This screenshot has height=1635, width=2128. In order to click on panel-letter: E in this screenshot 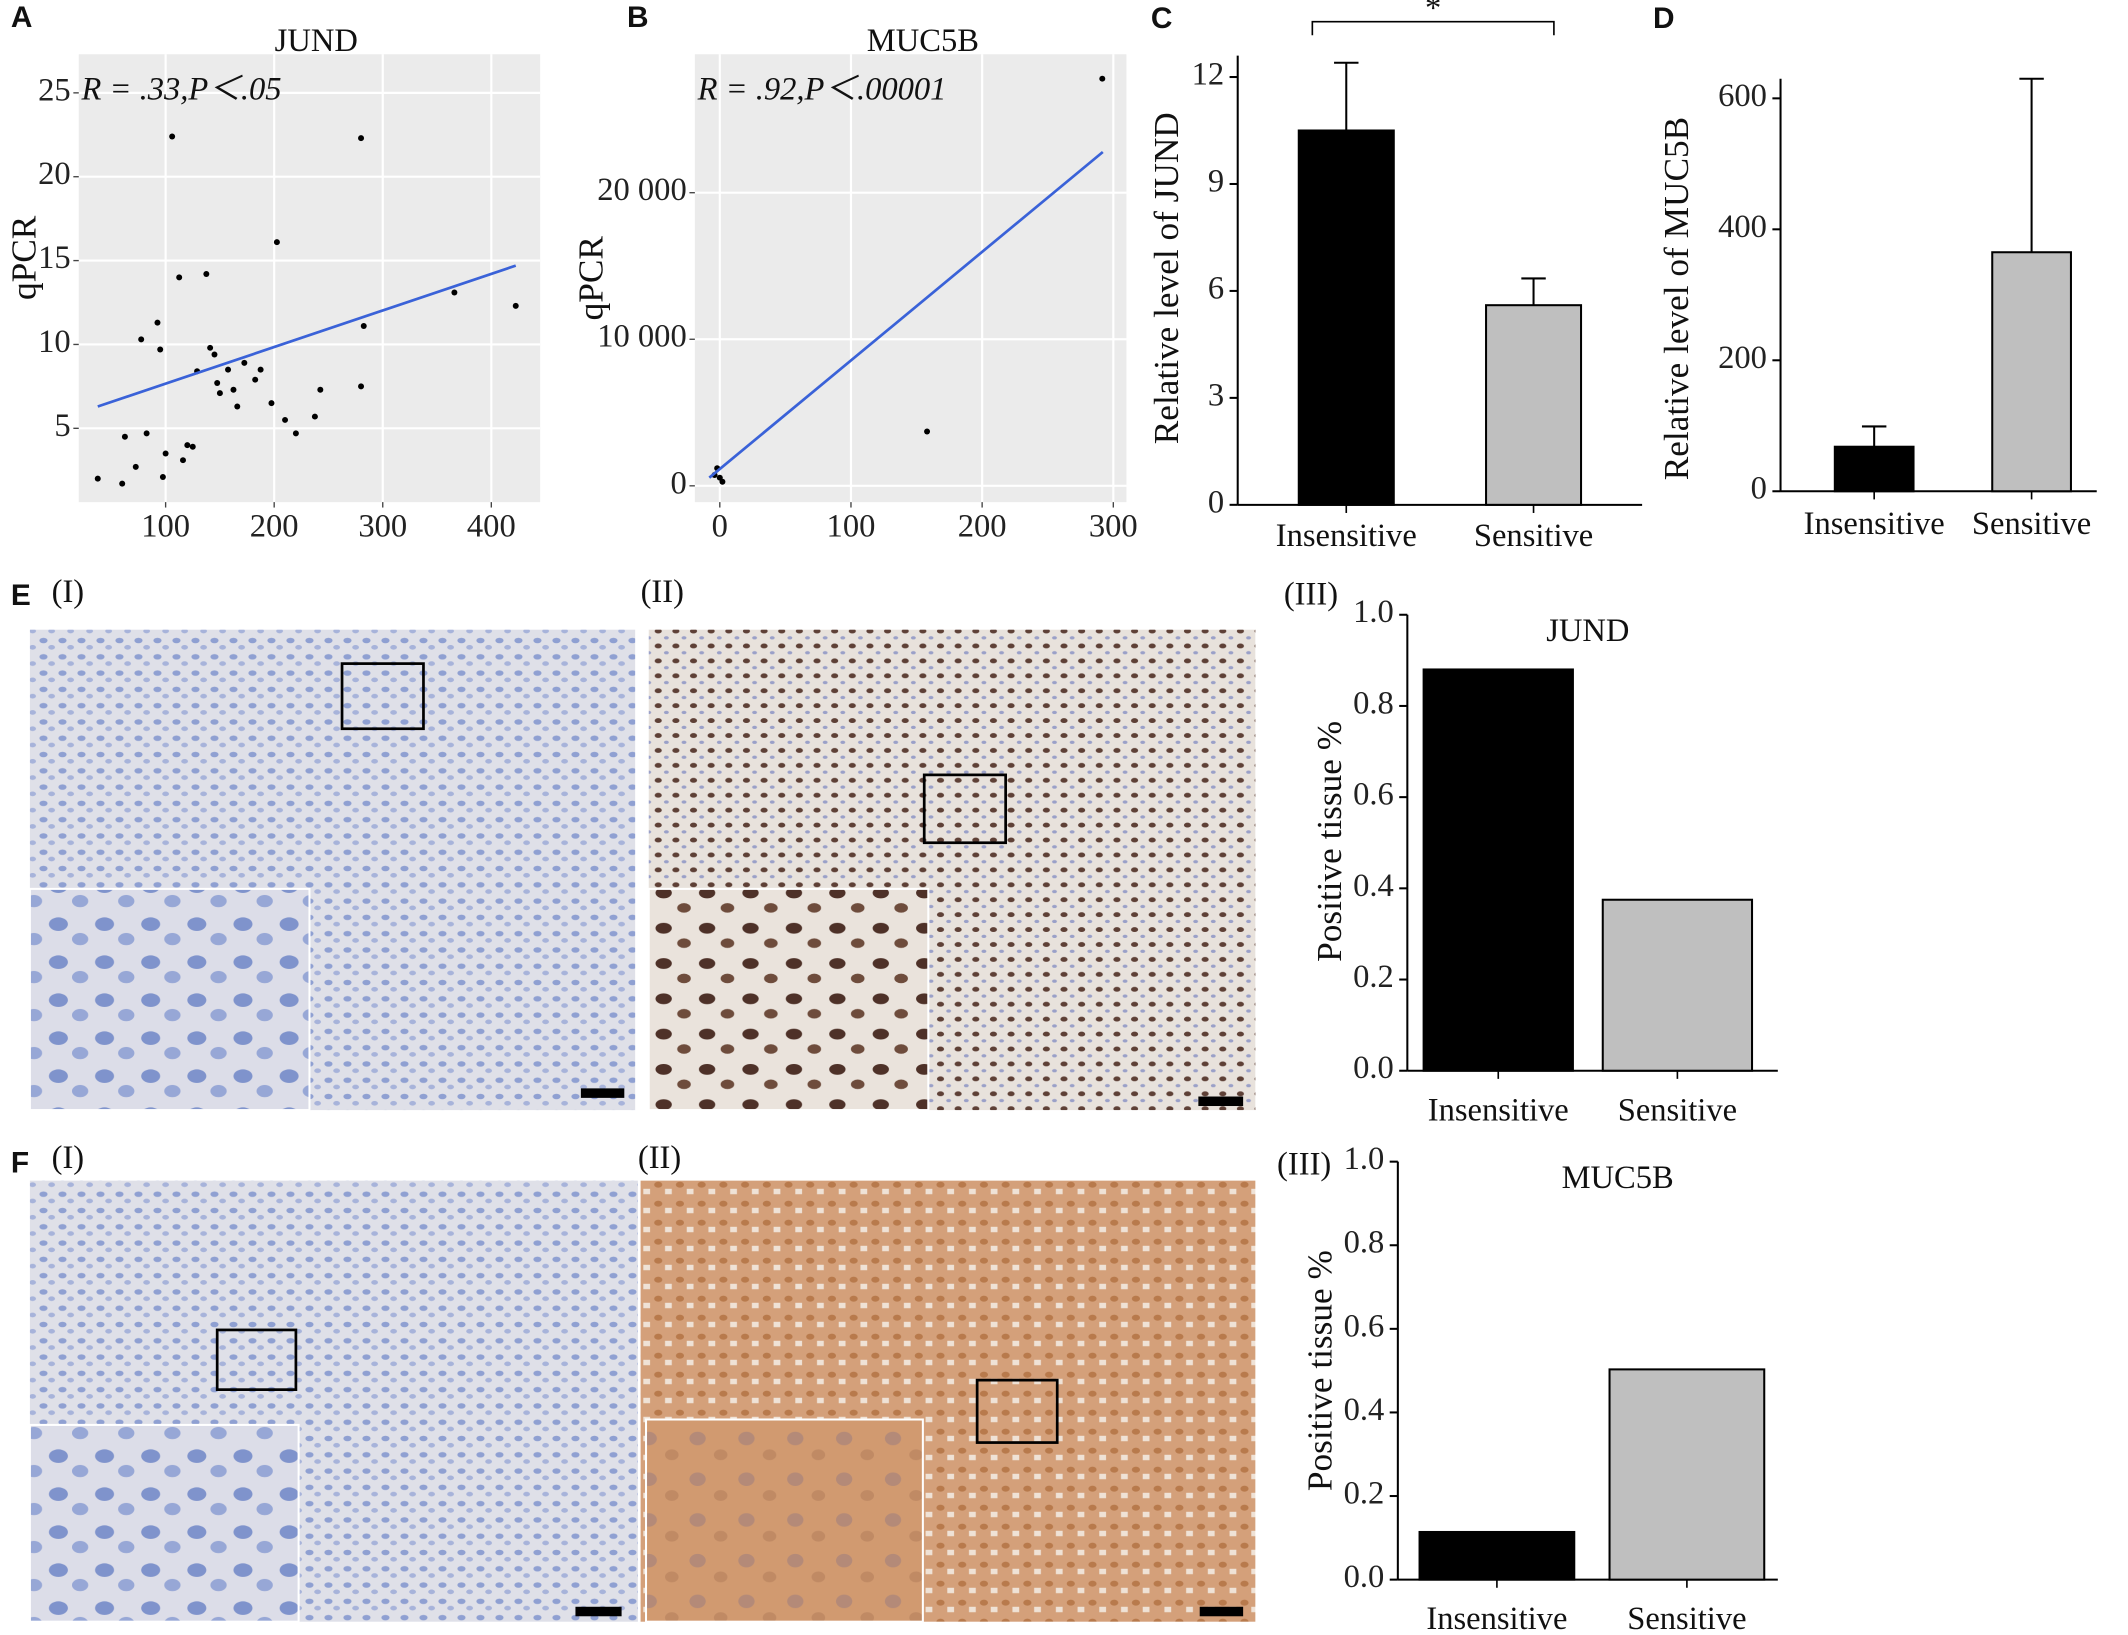, I will do `click(21, 595)`.